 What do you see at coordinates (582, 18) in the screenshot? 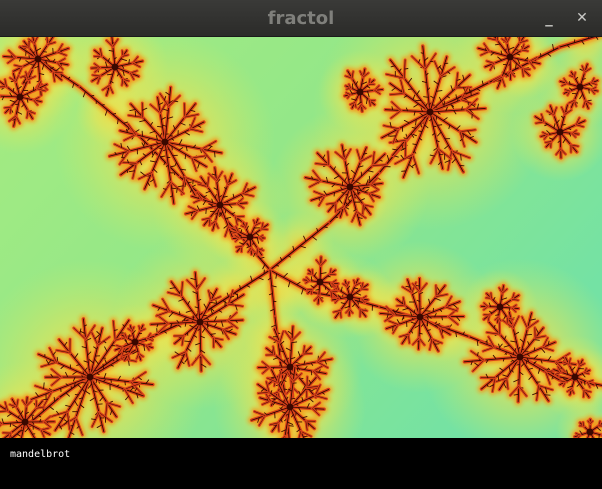
I see `close-button: ✕` at bounding box center [582, 18].